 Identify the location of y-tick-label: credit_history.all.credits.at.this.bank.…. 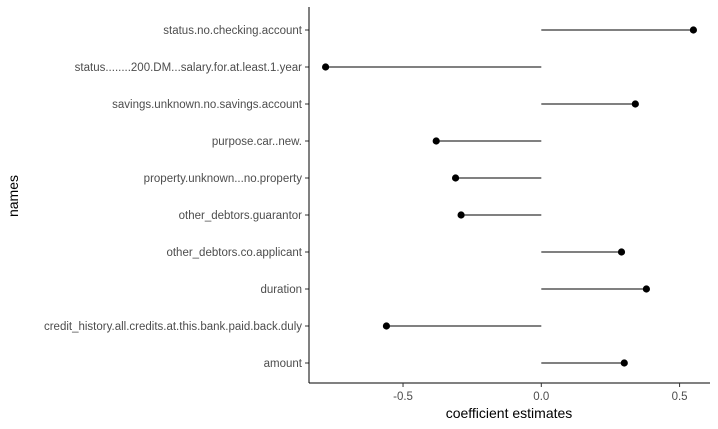
(173, 327).